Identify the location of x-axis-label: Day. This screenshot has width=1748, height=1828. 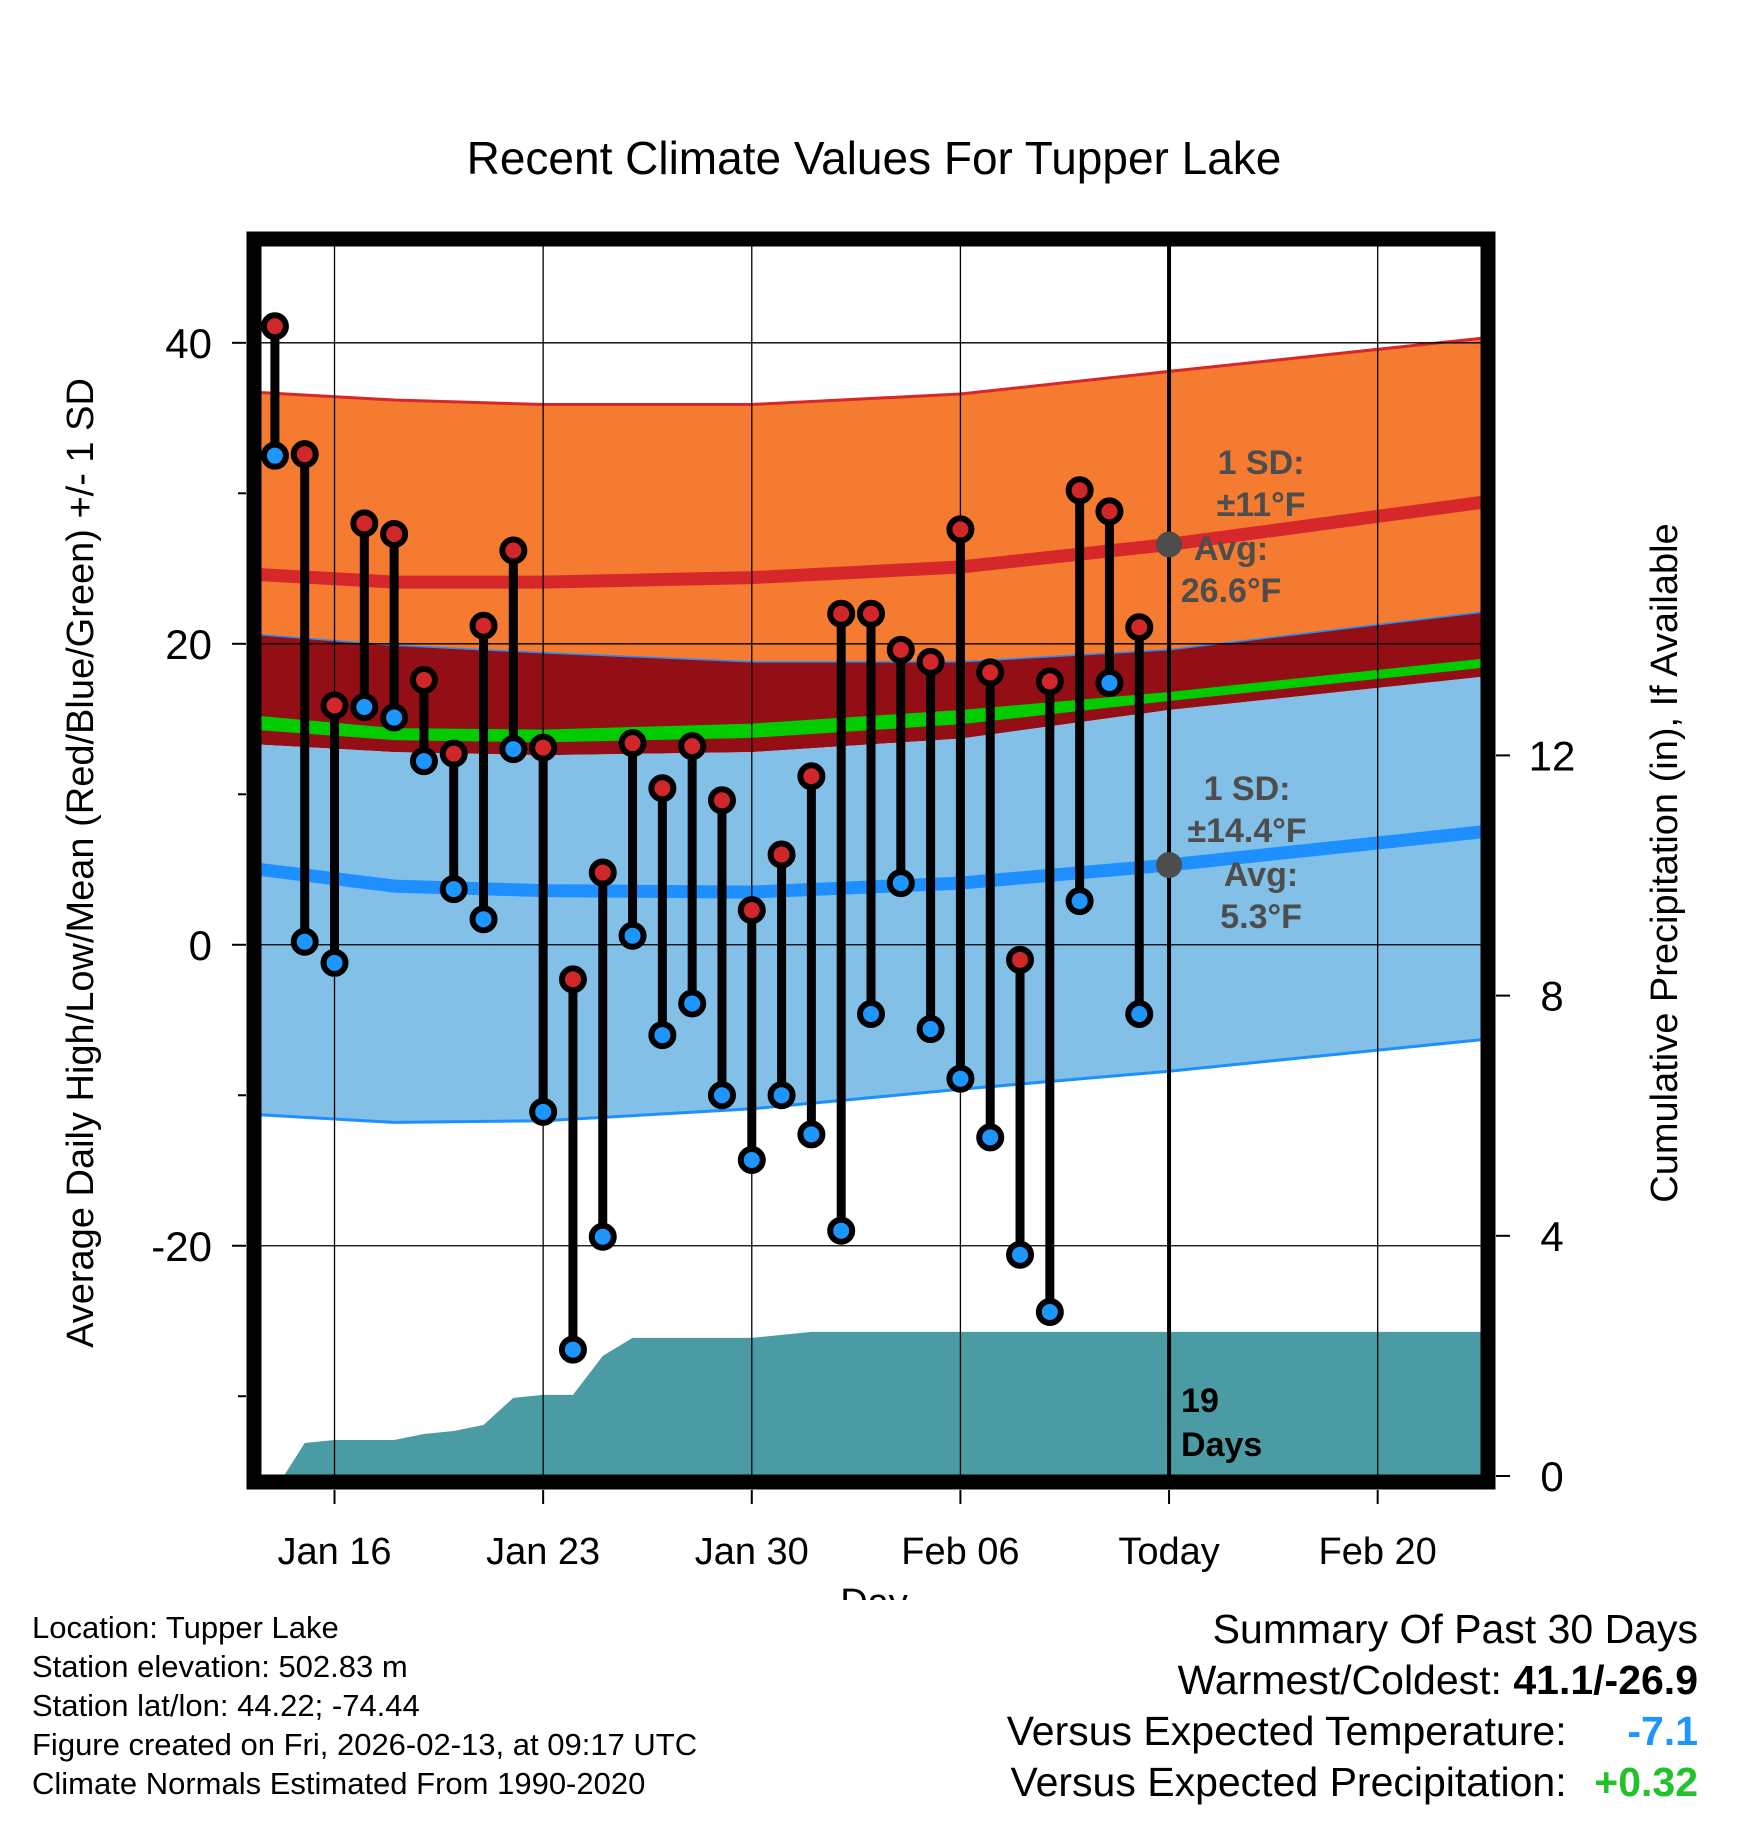
(874, 1591).